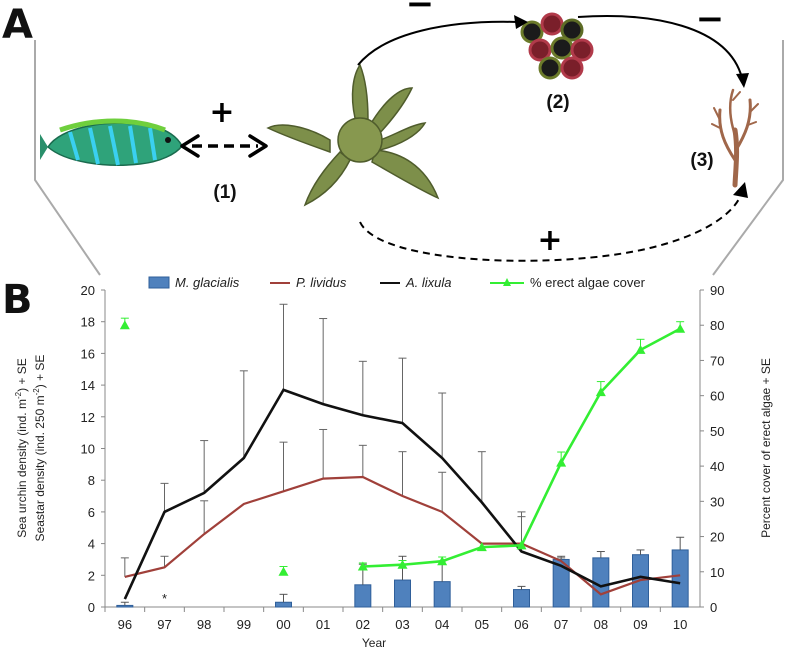 The height and width of the screenshot is (649, 787). Describe the element at coordinates (283, 624) in the screenshot. I see `x-tick-label: 00` at that location.